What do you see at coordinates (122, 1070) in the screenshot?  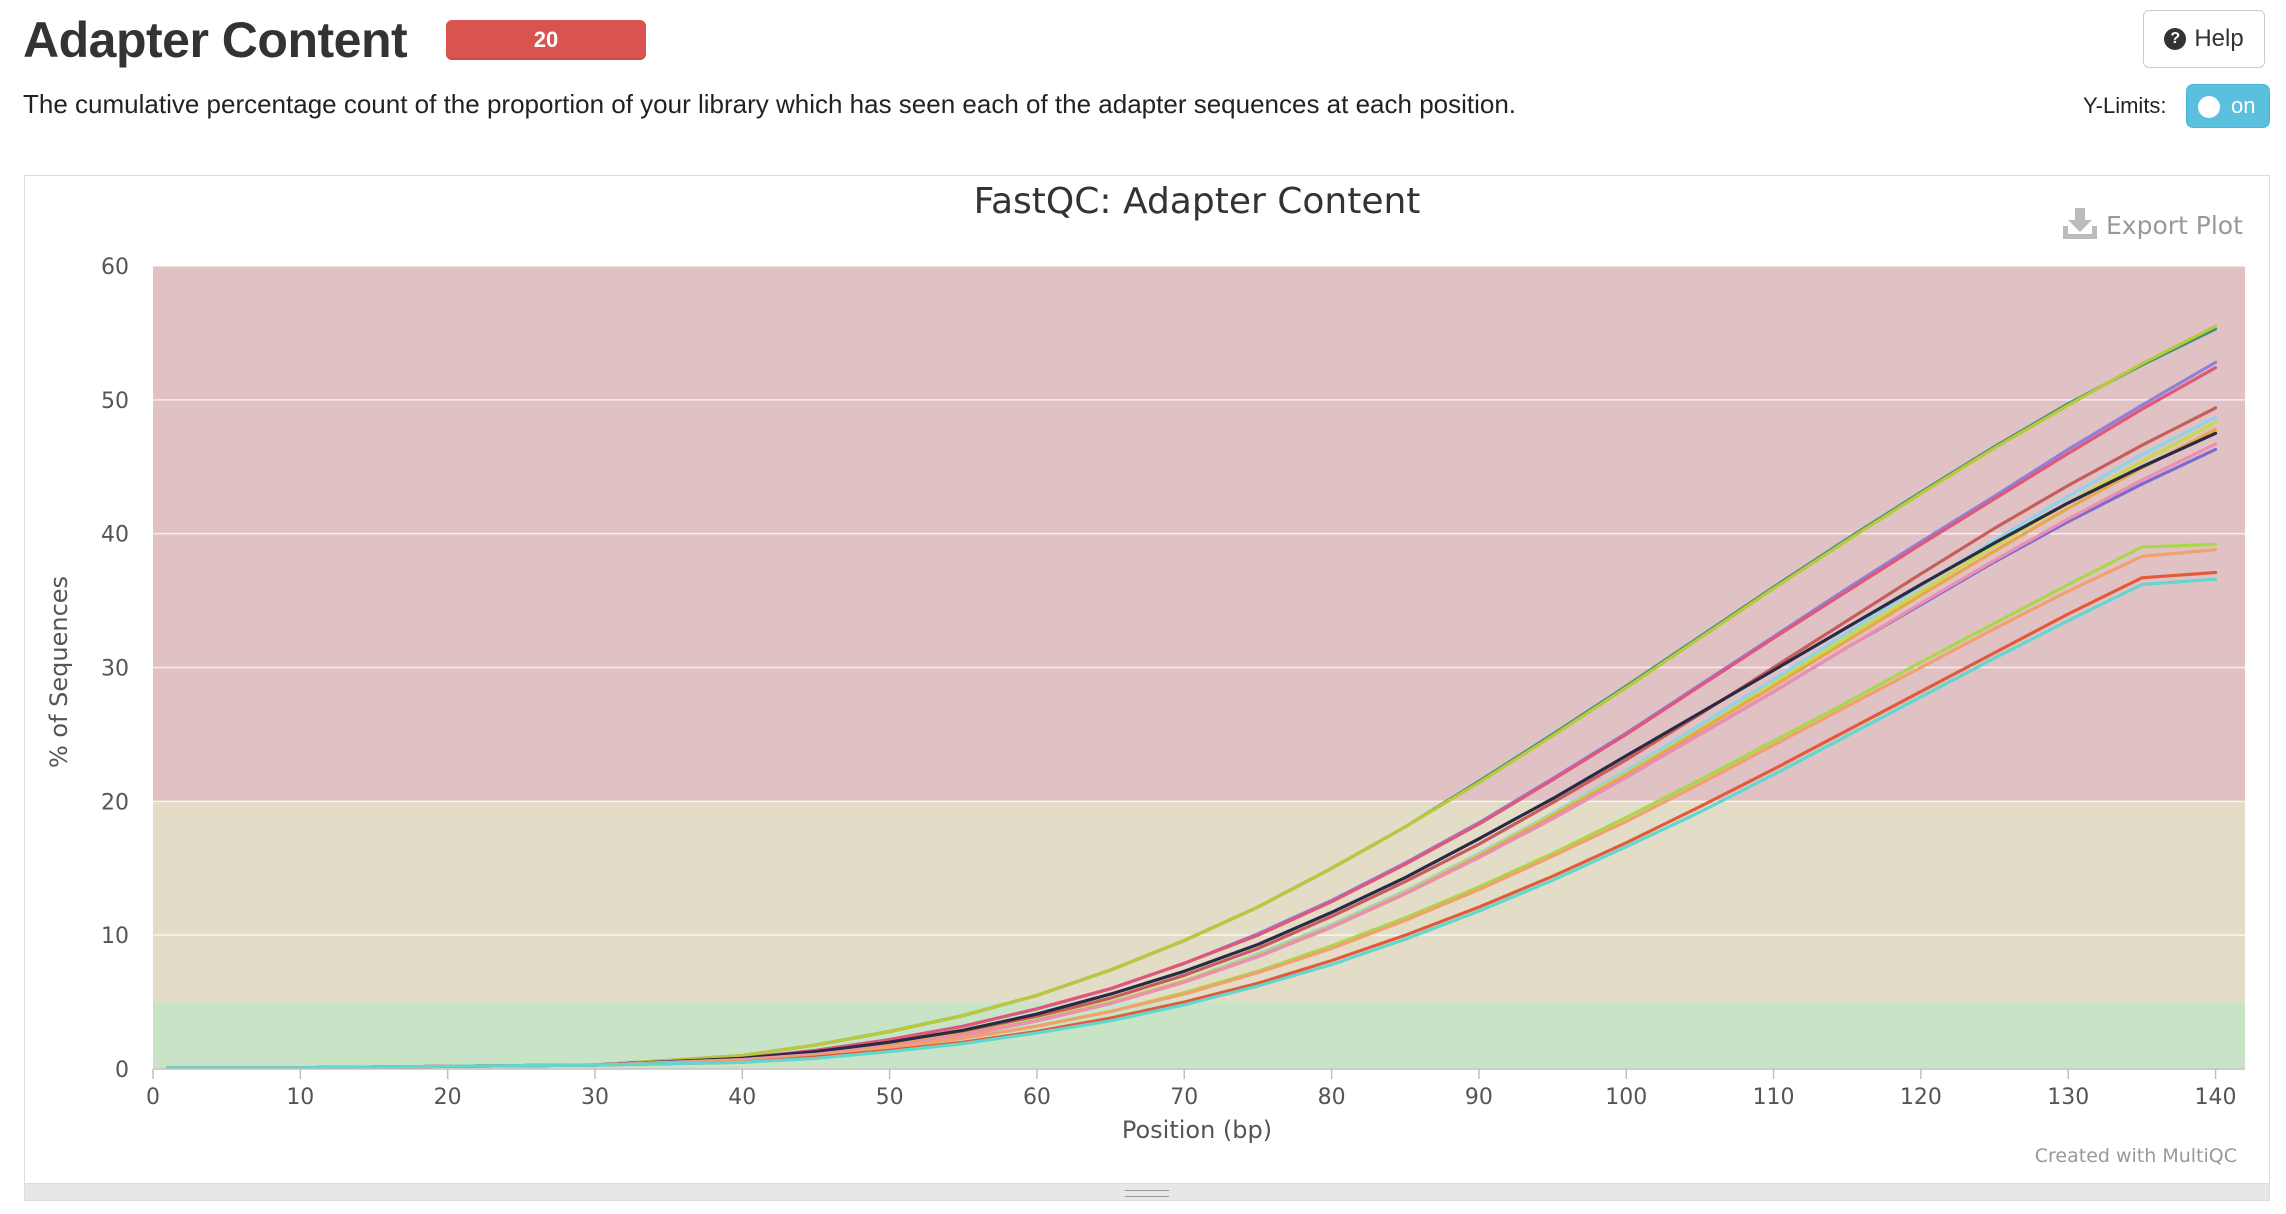 I see `y-tick-label: 0` at bounding box center [122, 1070].